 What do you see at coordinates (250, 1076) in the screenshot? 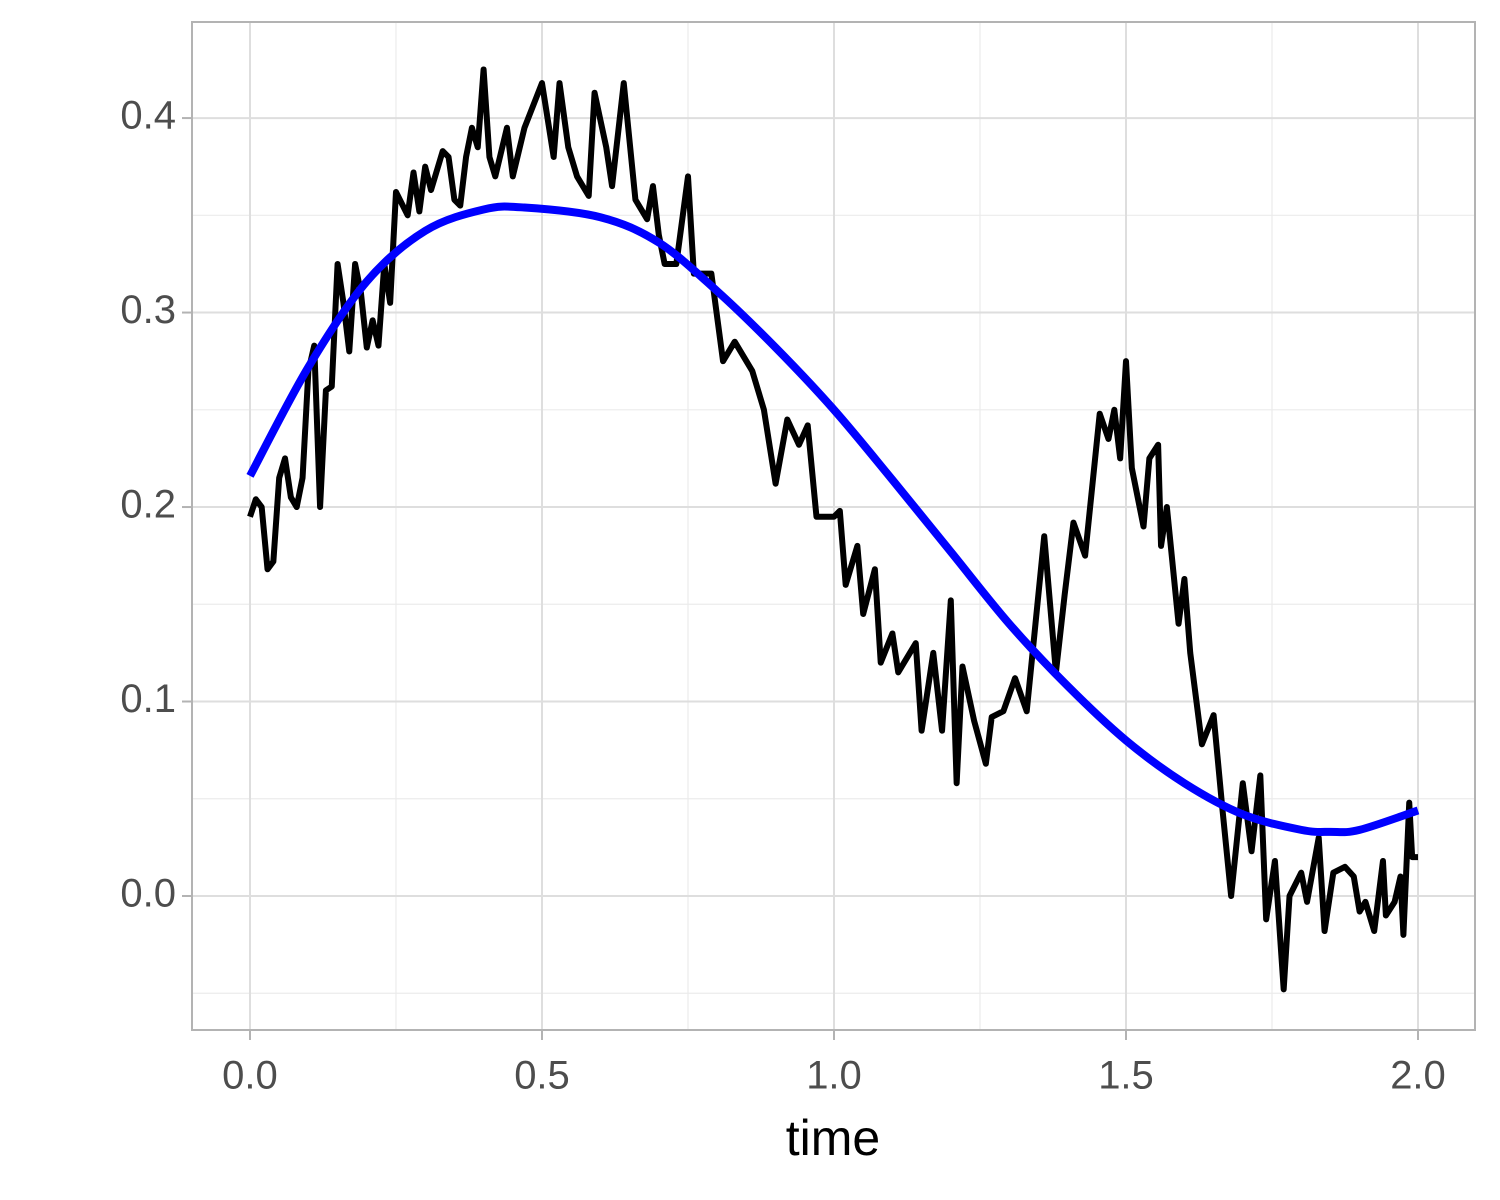
I see `x-tick-label: 0.0` at bounding box center [250, 1076].